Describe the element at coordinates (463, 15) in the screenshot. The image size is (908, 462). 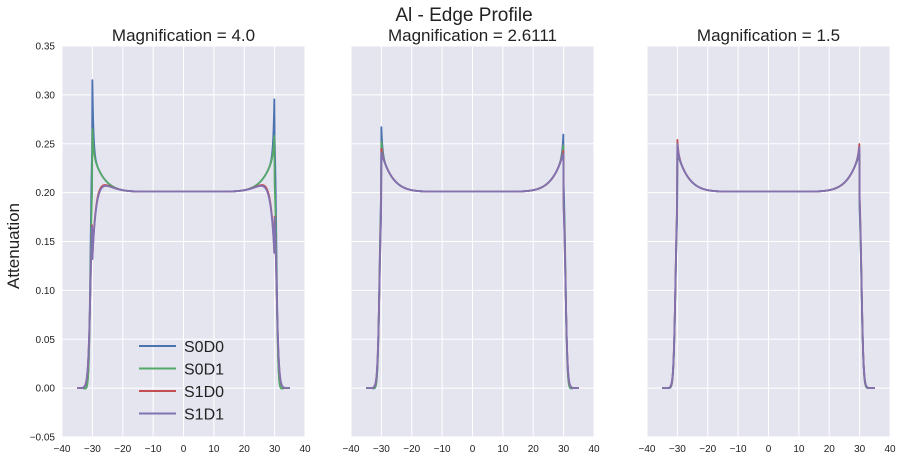
I see `figure-title: Al - Edge Profile` at that location.